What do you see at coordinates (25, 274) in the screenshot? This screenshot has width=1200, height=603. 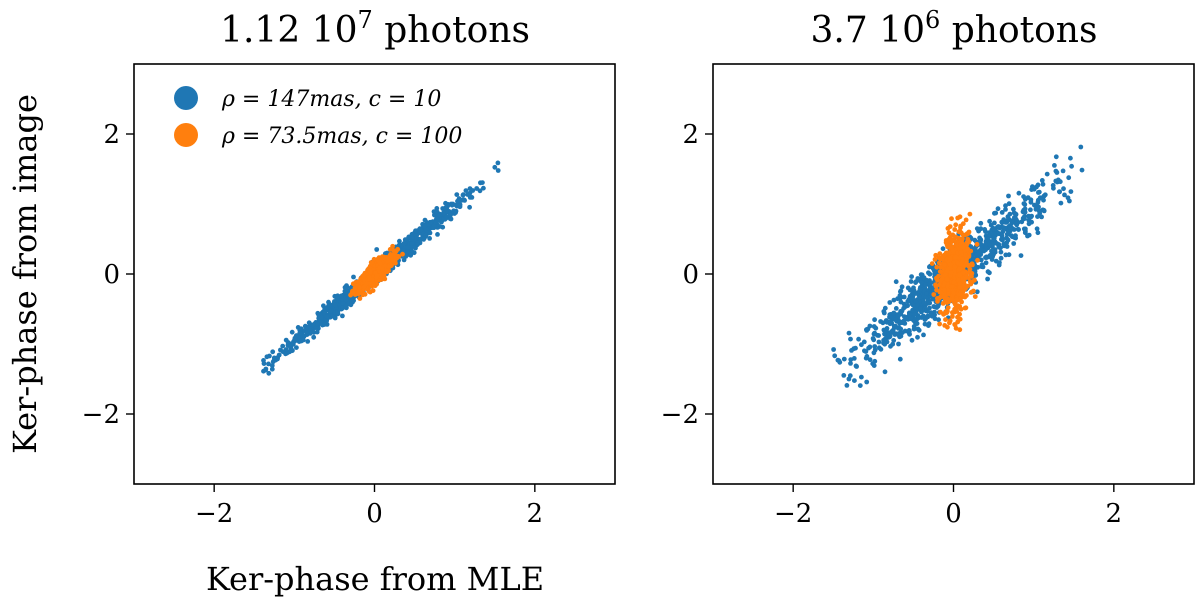 I see `y-axis-label: Ker-phase from image` at bounding box center [25, 274].